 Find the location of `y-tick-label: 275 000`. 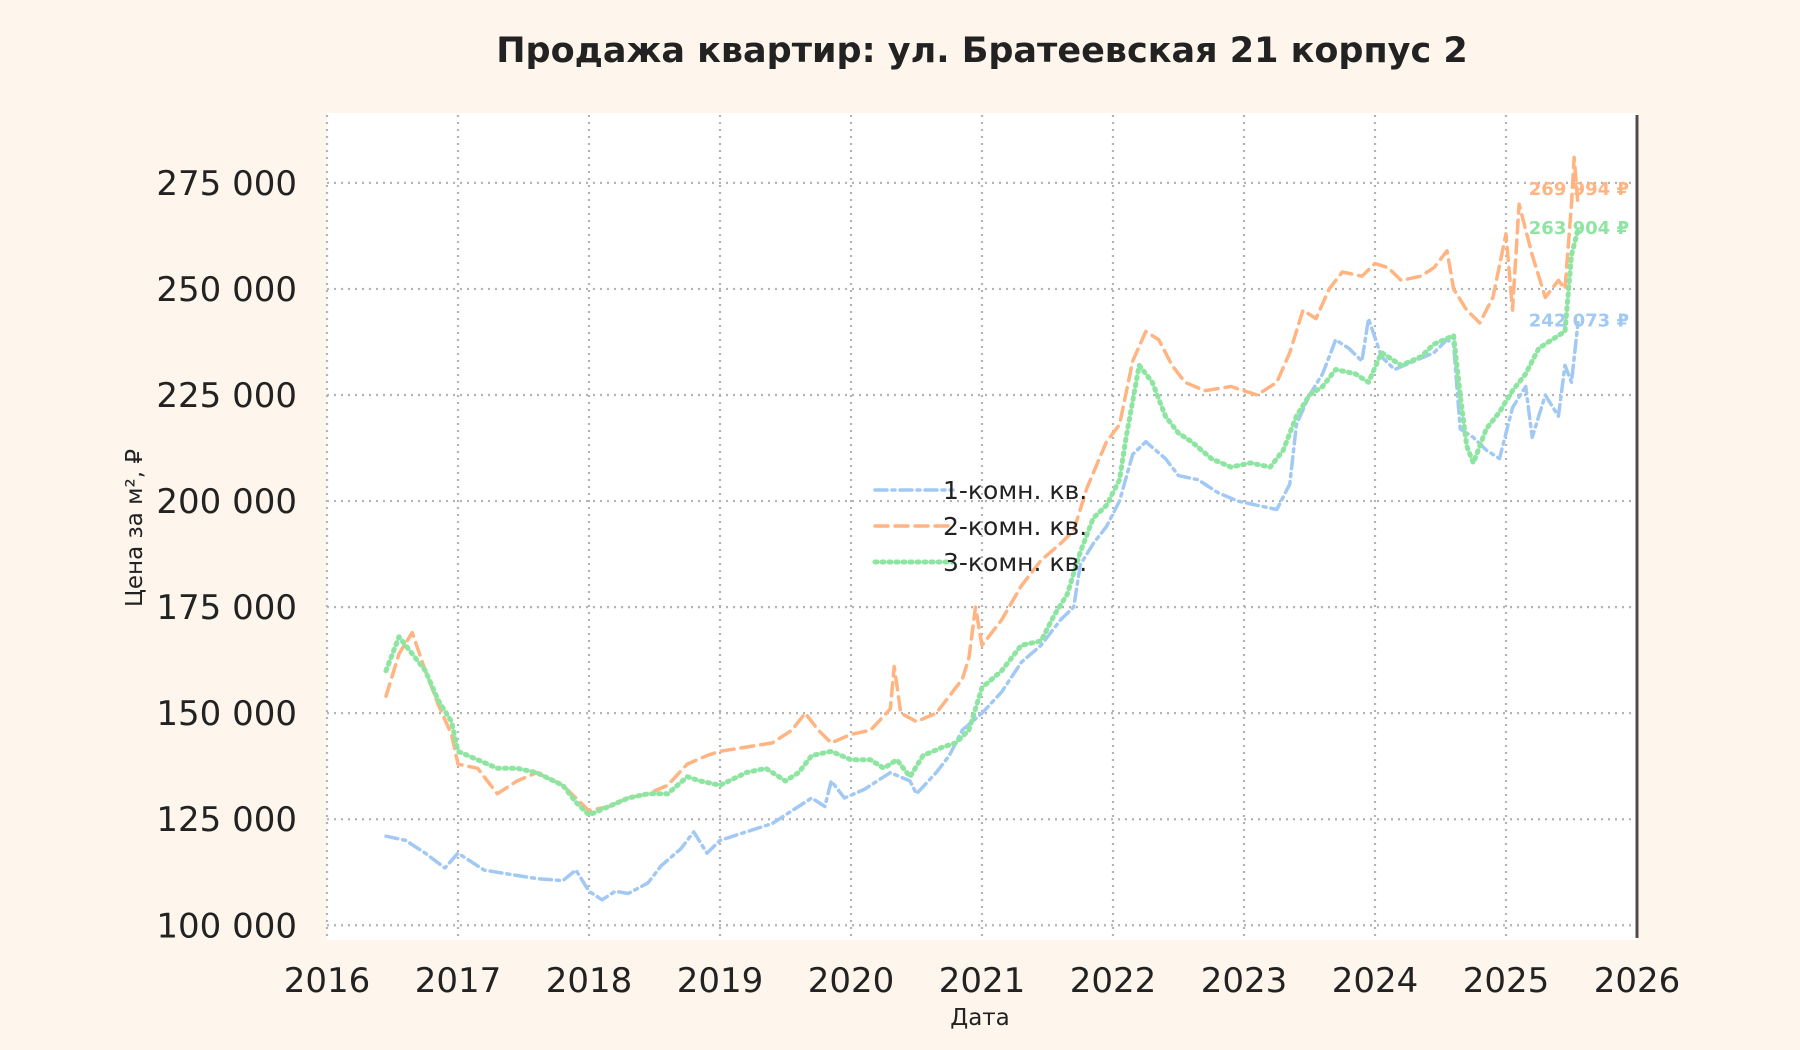

y-tick-label: 275 000 is located at coordinates (226, 184).